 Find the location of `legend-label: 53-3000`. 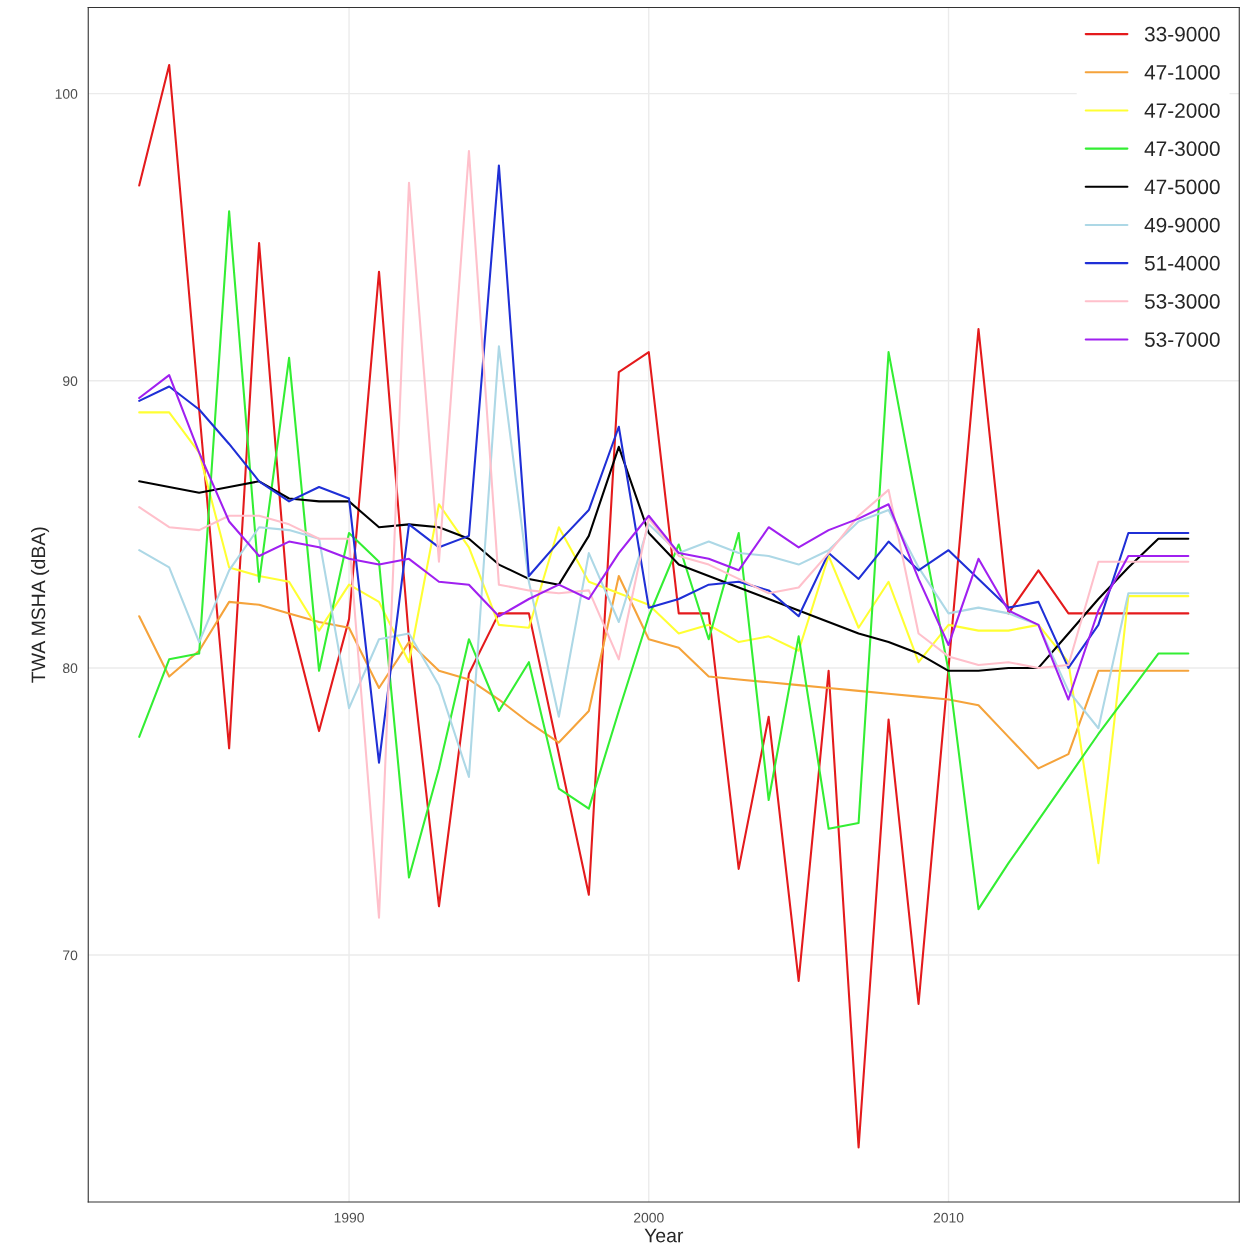

legend-label: 53-3000 is located at coordinates (1182, 301).